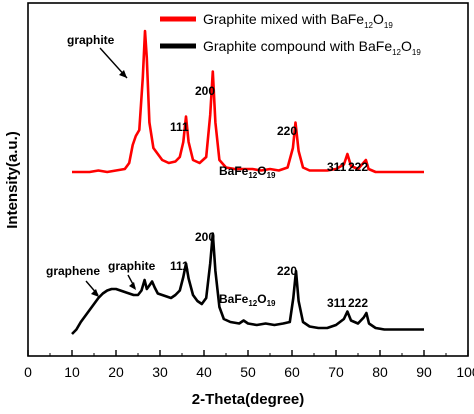  I want to click on anno-black-222: 222, so click(358, 303).